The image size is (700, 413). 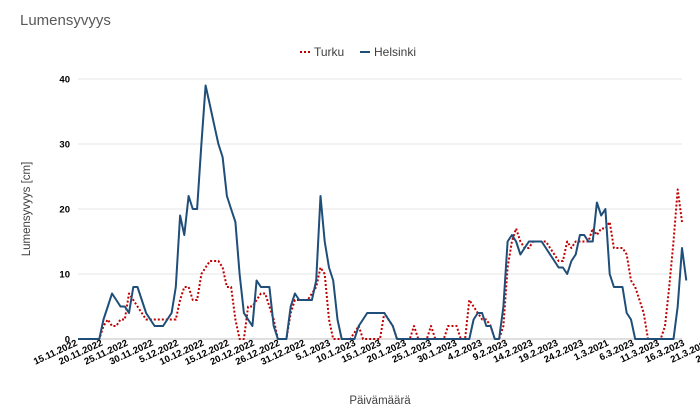 I want to click on y-tick-label: 40, so click(x=64, y=80).